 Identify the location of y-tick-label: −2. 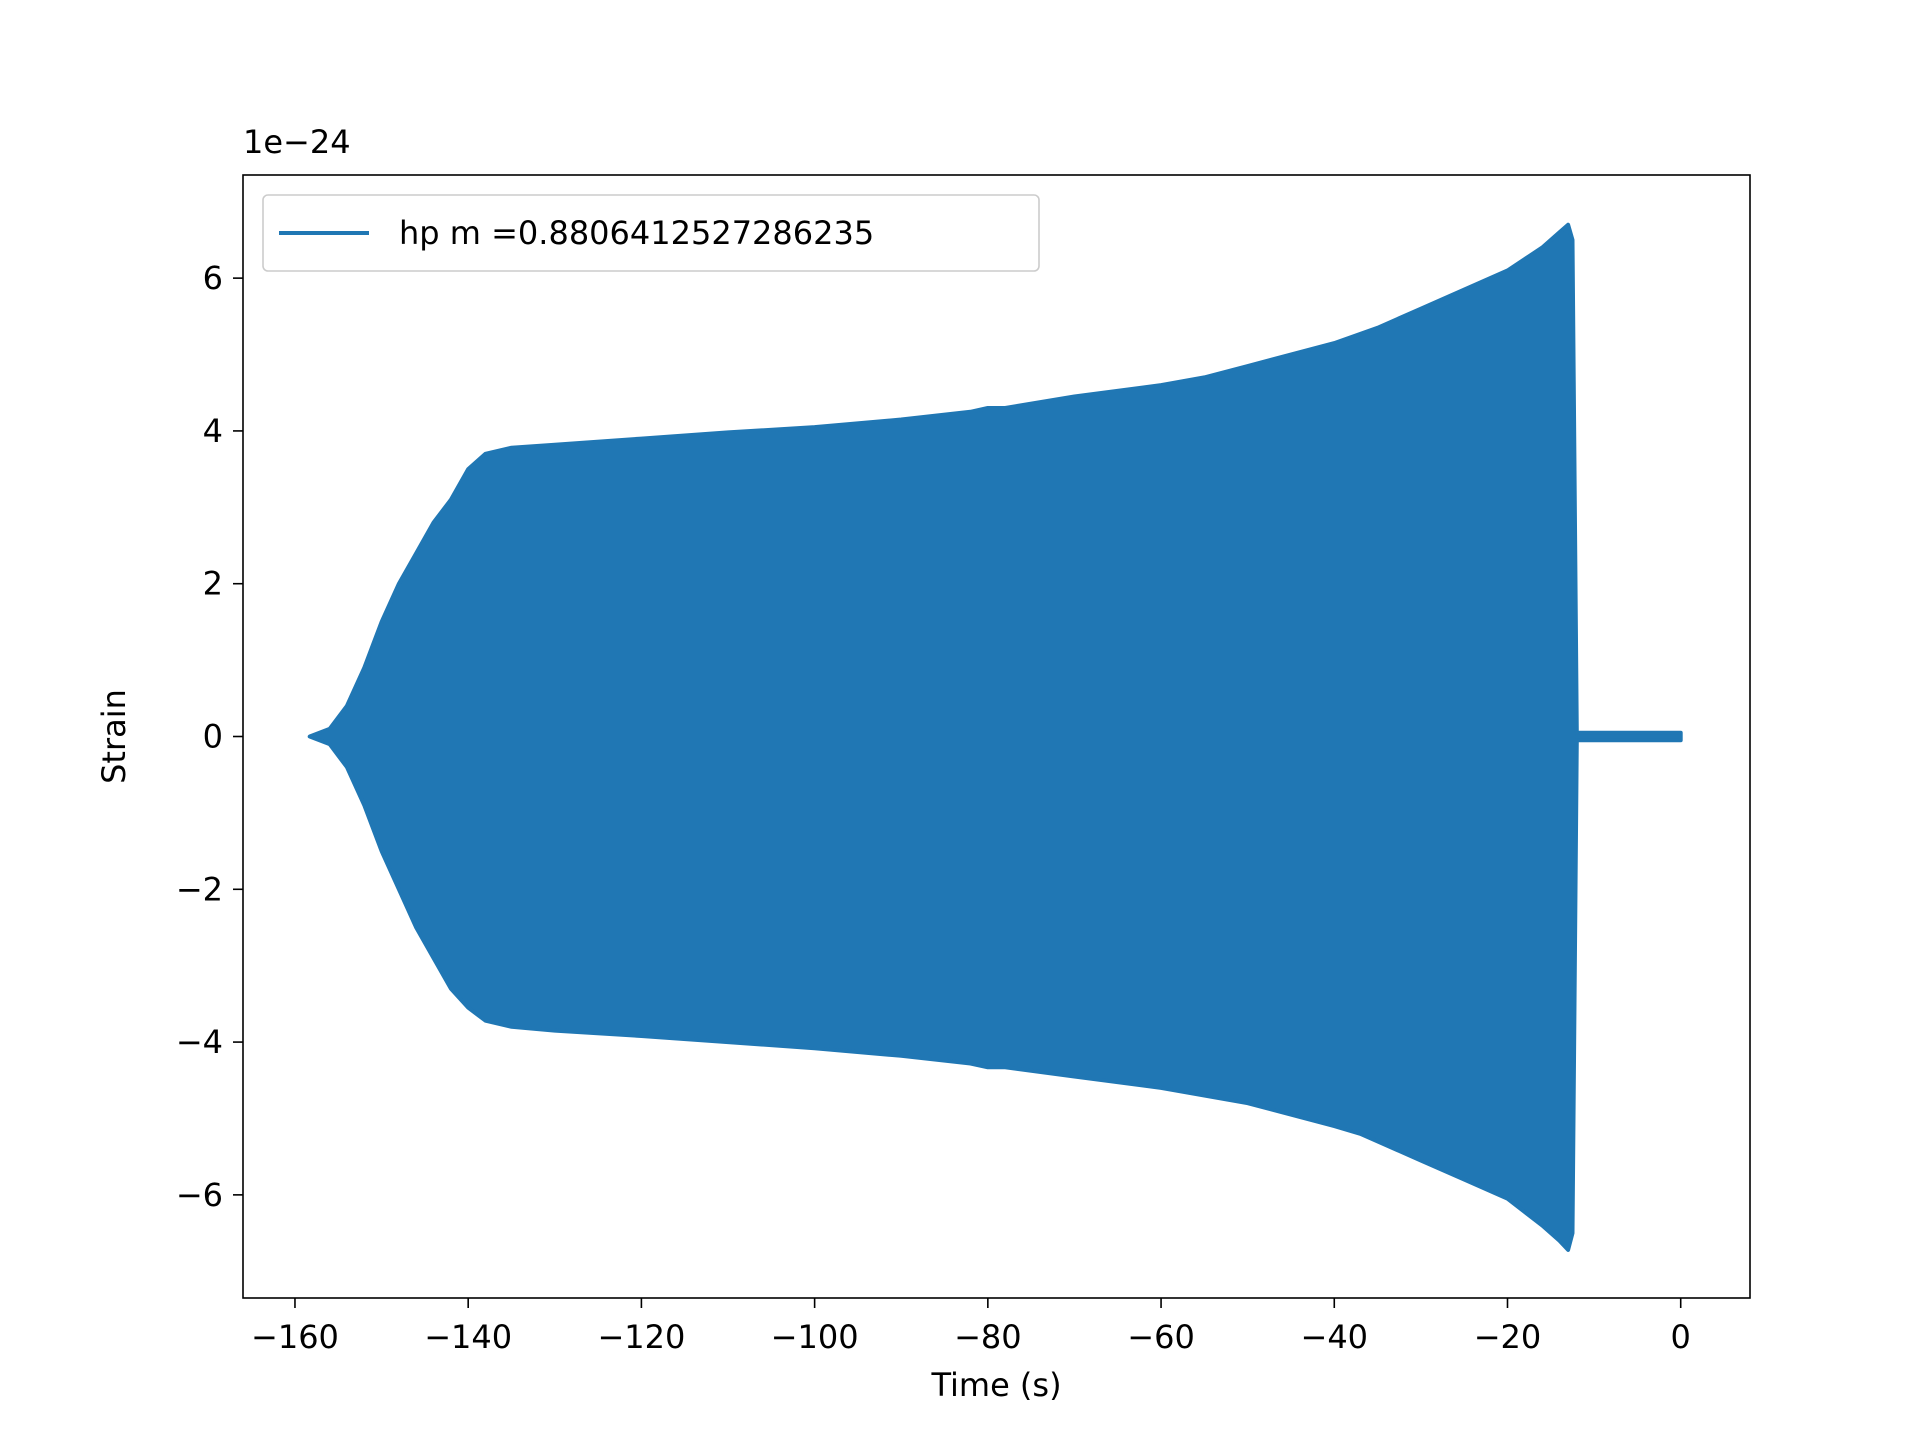
(199, 889).